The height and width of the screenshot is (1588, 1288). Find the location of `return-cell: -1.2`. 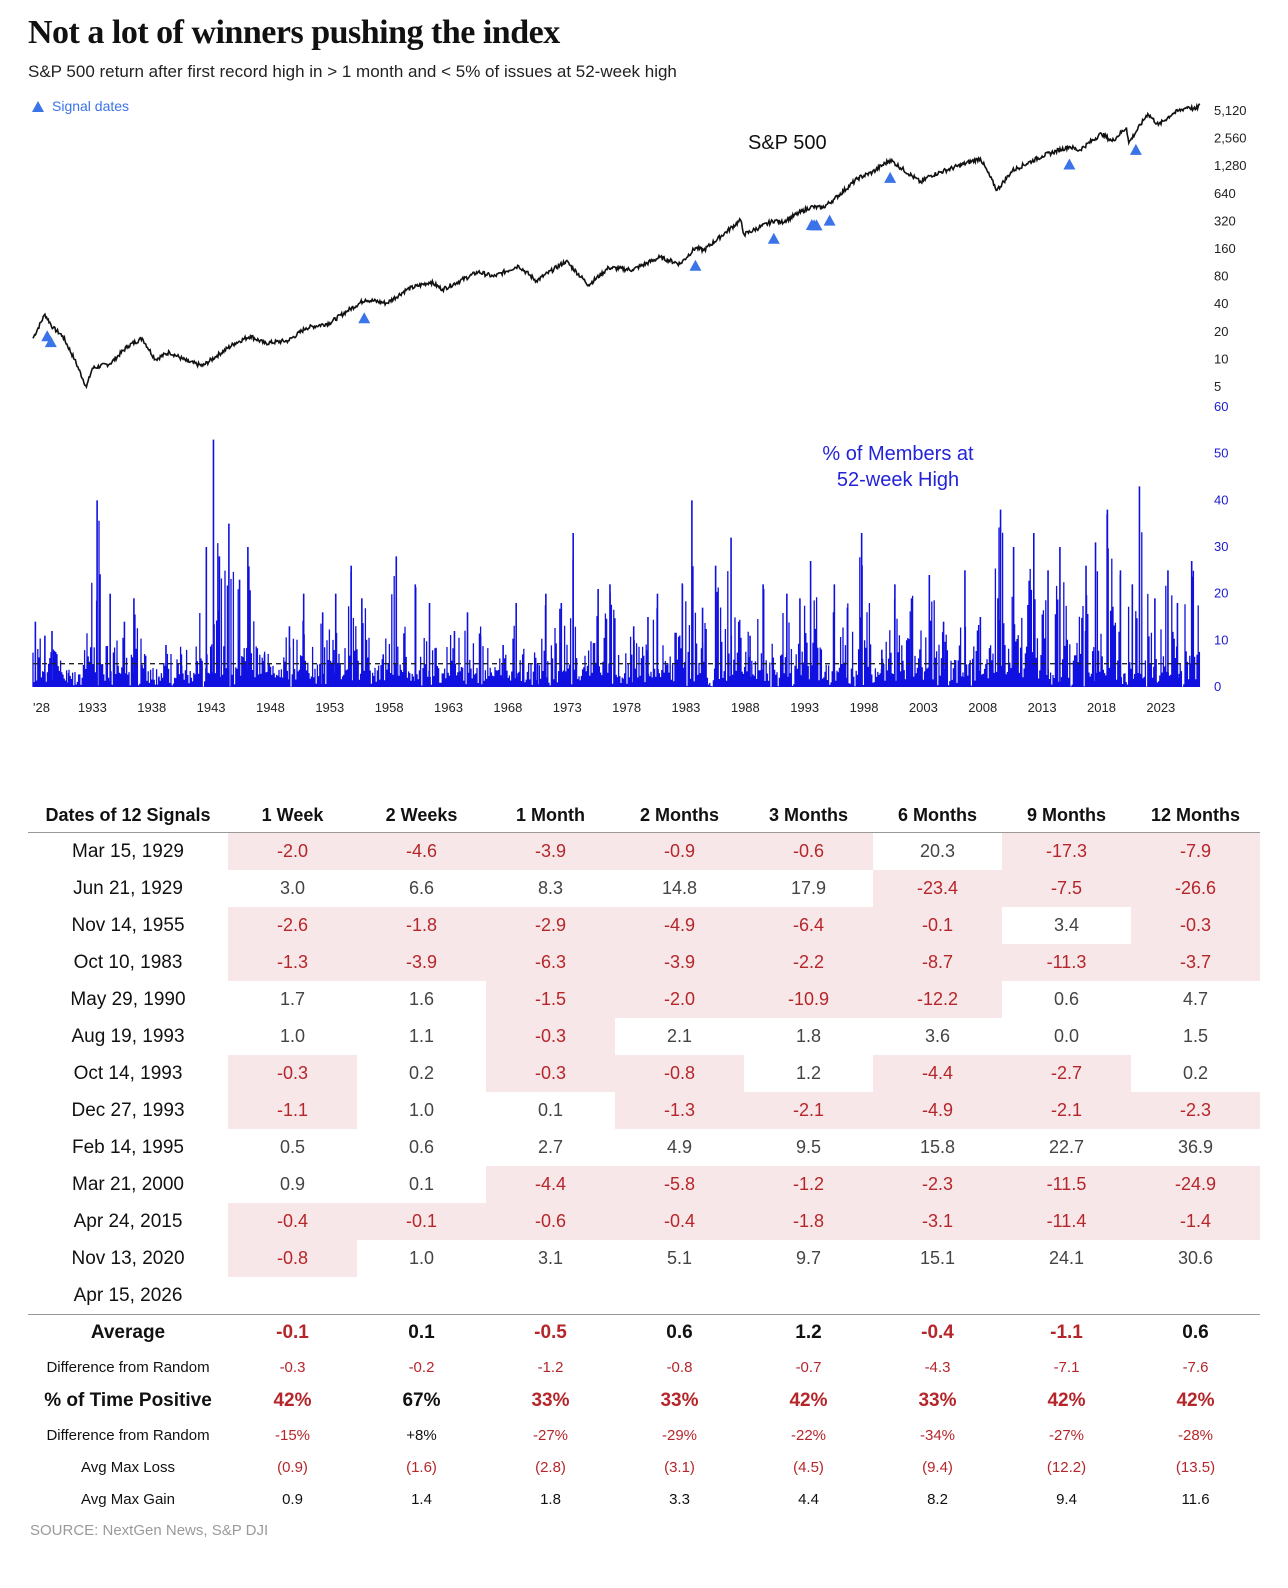

return-cell: -1.2 is located at coordinates (808, 1184).